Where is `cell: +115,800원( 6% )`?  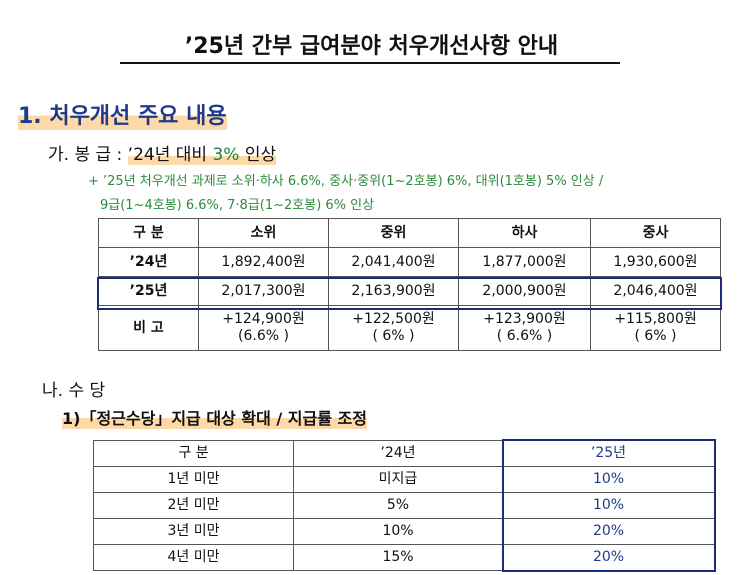 cell: +115,800원( 6% ) is located at coordinates (655, 328).